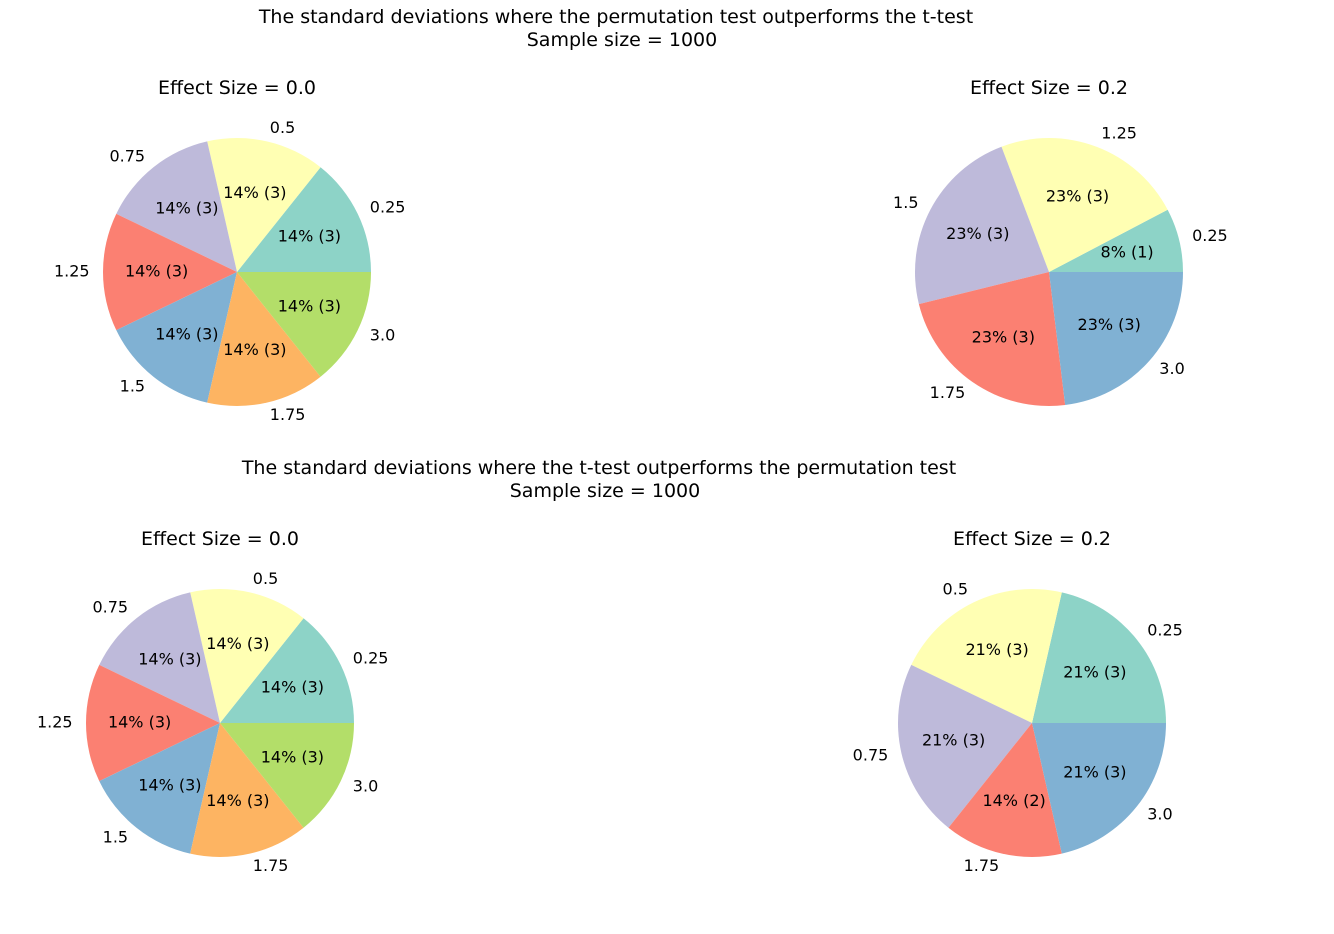  Describe the element at coordinates (1013, 800) in the screenshot. I see `slice-percent-label: 14% (2)` at that location.